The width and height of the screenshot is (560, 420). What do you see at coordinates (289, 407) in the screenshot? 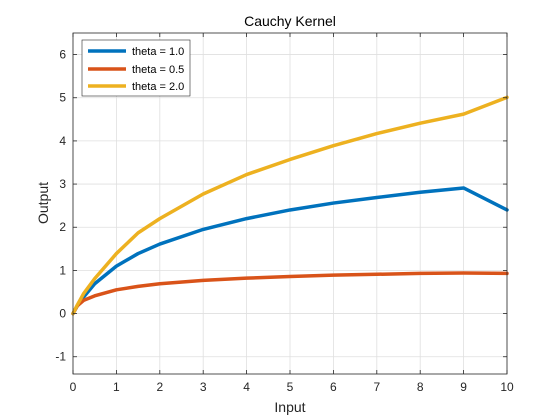
I see `x-axis-title: Input` at bounding box center [289, 407].